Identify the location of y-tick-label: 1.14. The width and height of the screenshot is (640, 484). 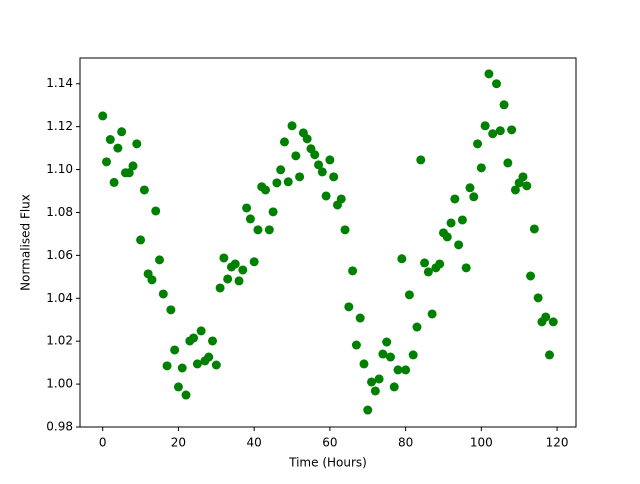
(59, 83).